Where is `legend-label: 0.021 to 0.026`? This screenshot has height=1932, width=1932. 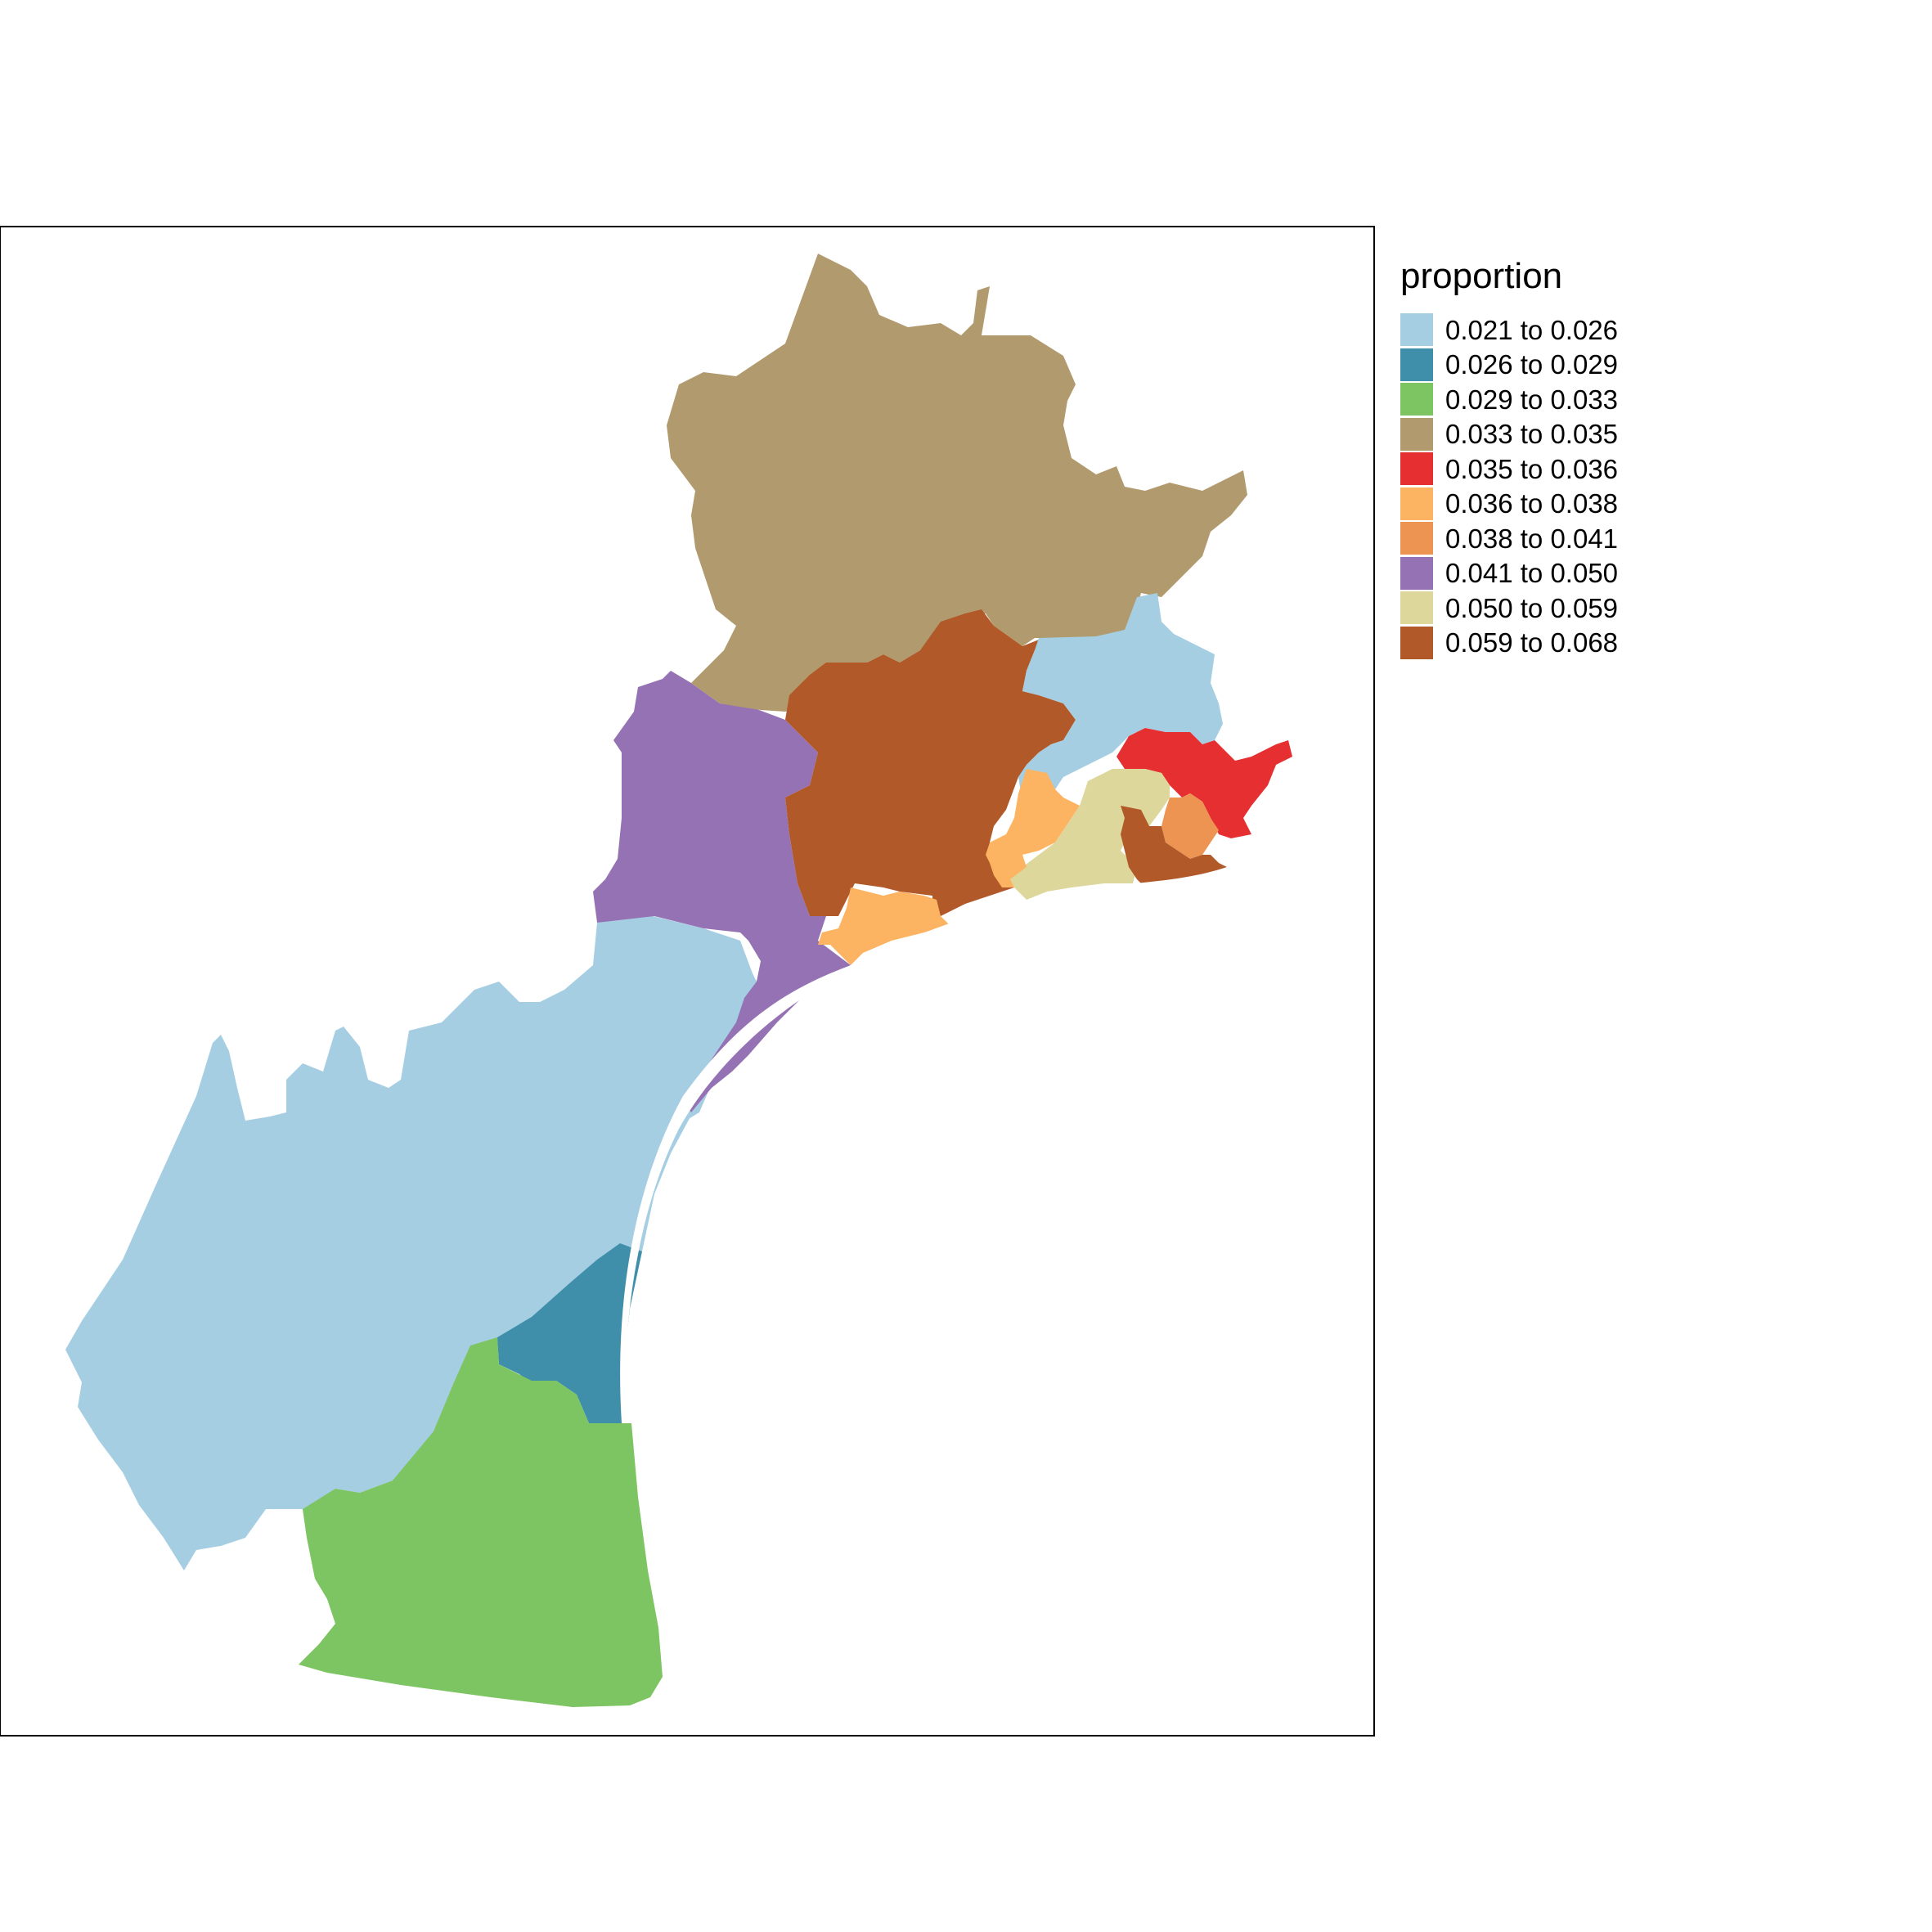 legend-label: 0.021 to 0.026 is located at coordinates (1532, 330).